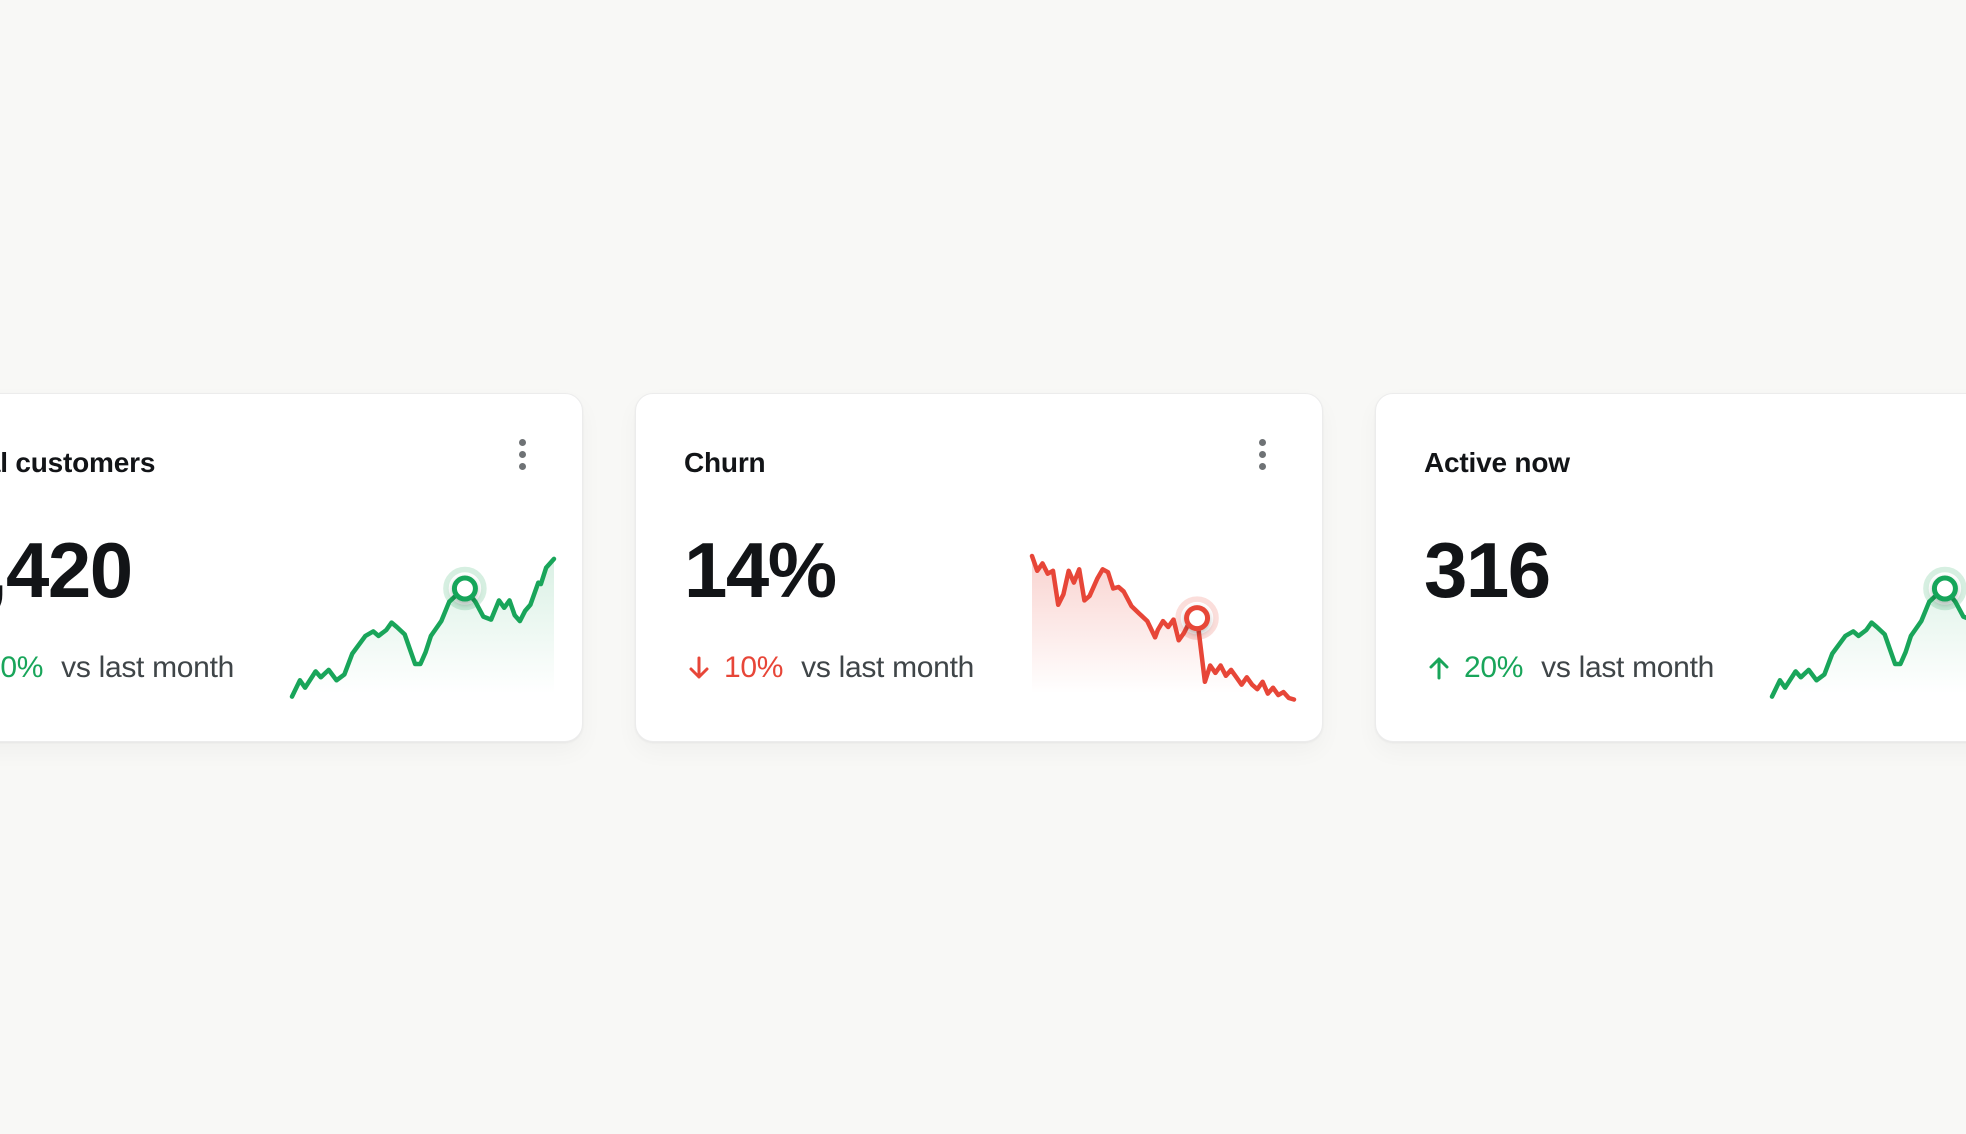 The width and height of the screenshot is (1966, 1134). I want to click on card-title: Total customers, so click(78, 462).